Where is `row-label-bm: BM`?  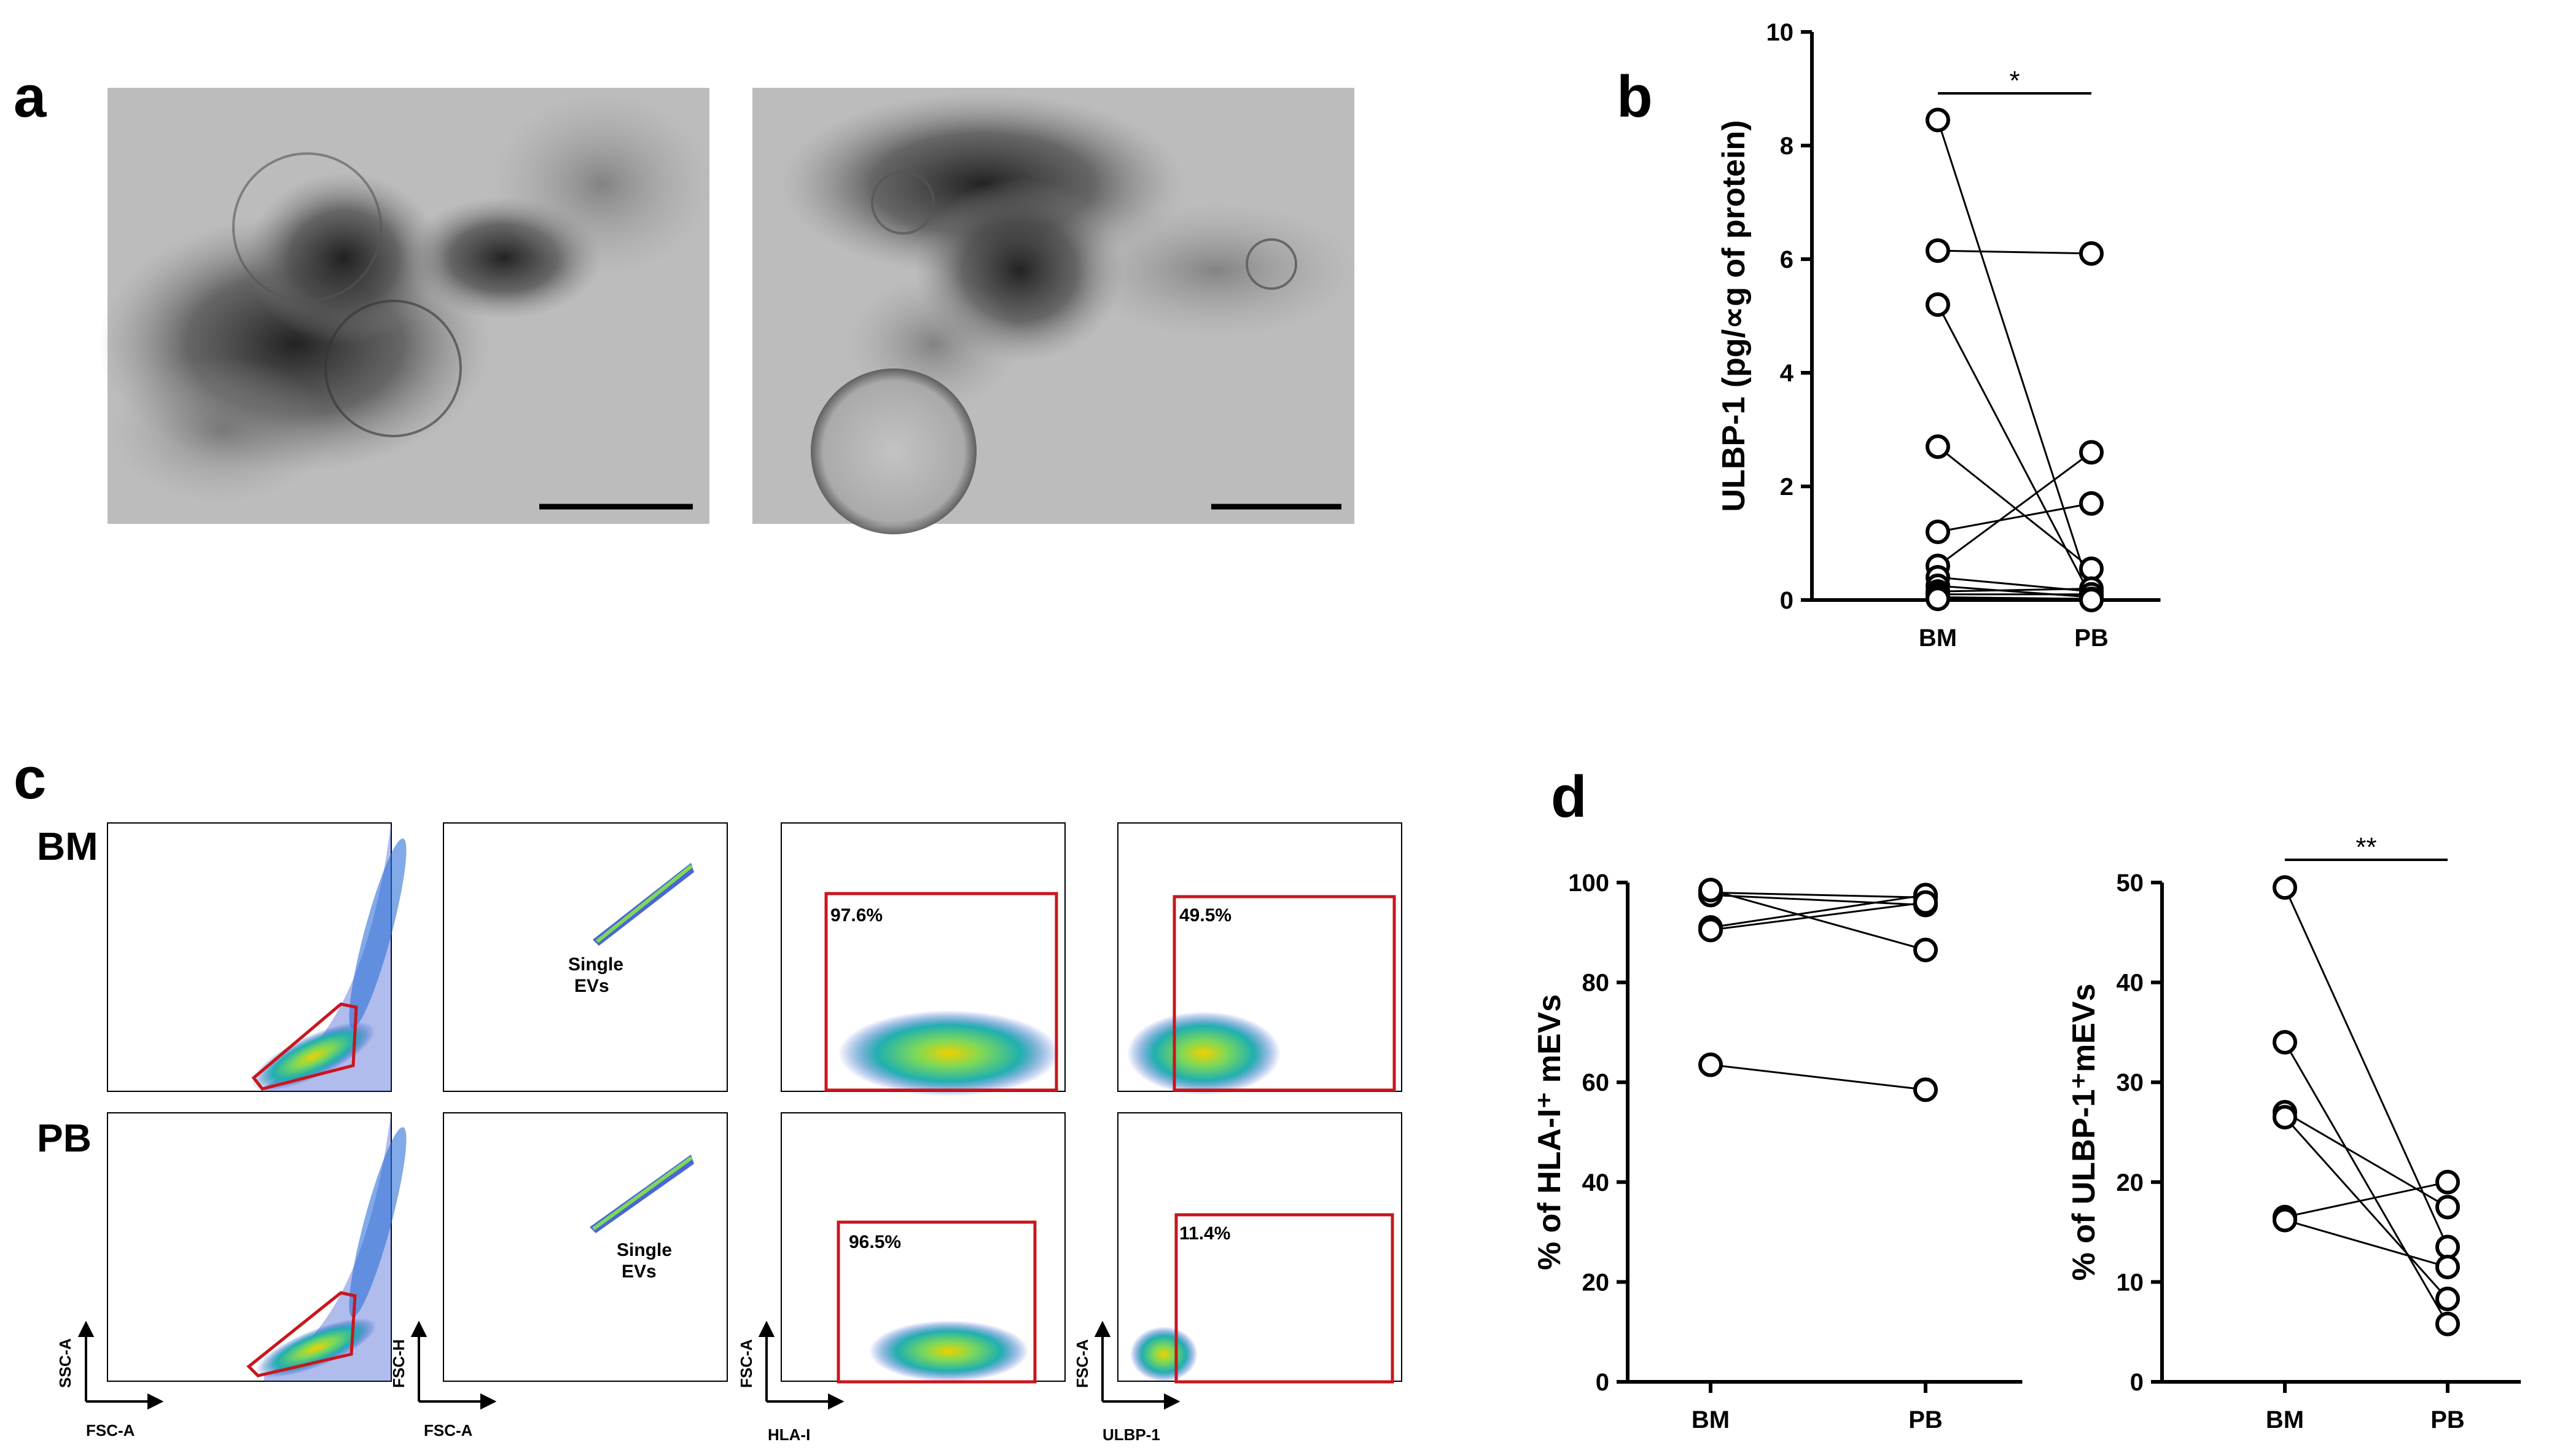
row-label-bm: BM is located at coordinates (67, 846).